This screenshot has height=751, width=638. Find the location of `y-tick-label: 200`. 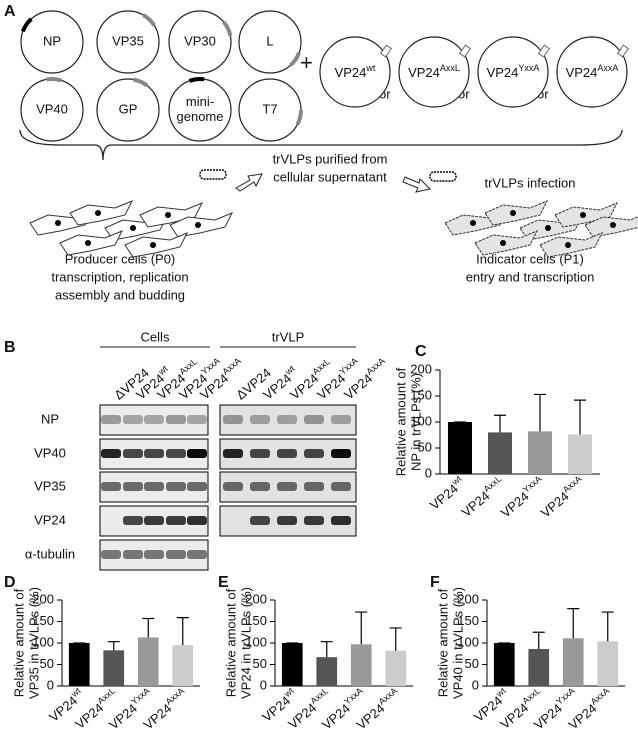

y-tick-label: 200 is located at coordinates (256, 598).